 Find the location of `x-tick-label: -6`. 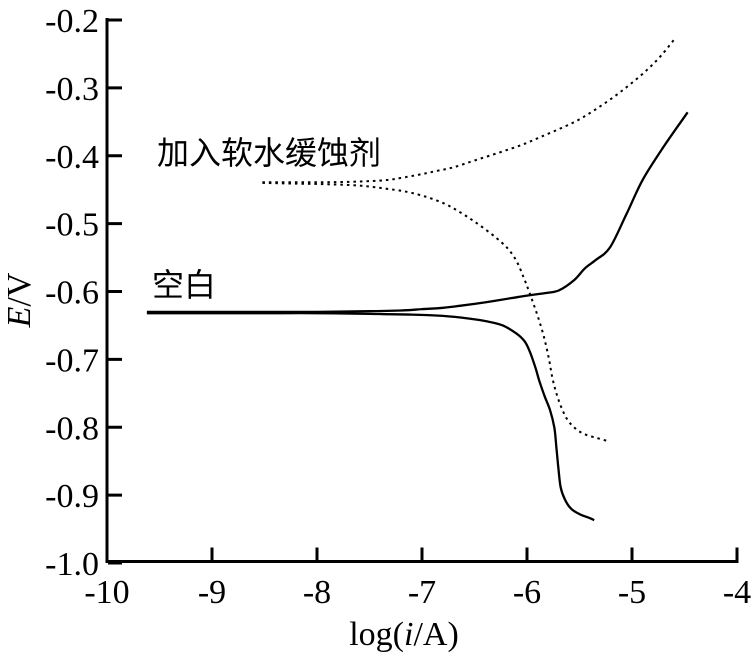

x-tick-label: -6 is located at coordinates (527, 592).